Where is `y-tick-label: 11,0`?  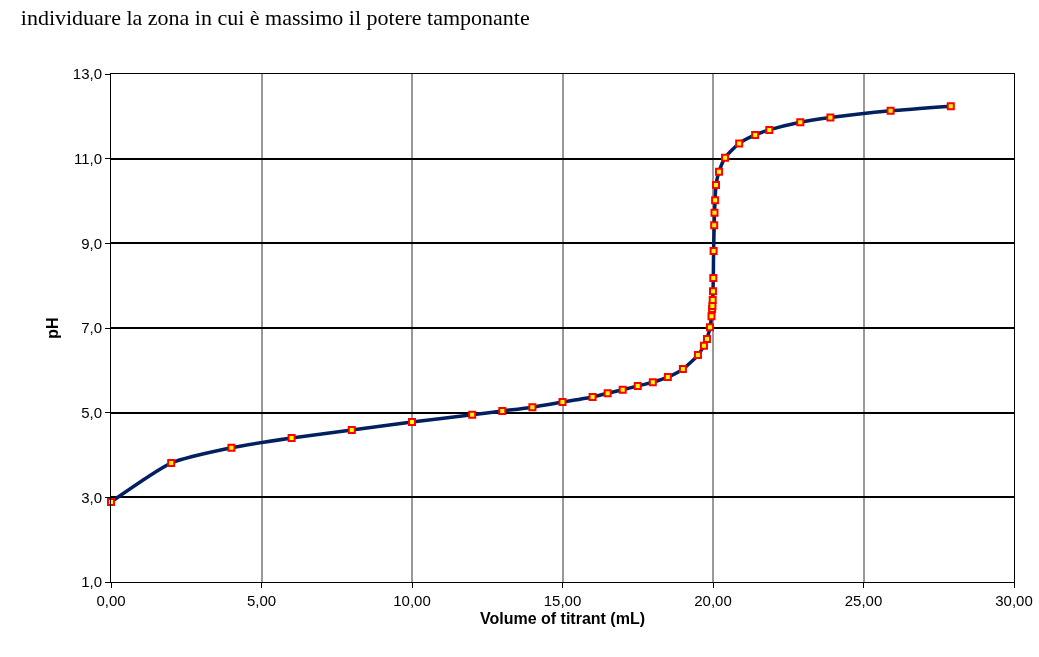
y-tick-label: 11,0 is located at coordinates (87, 158).